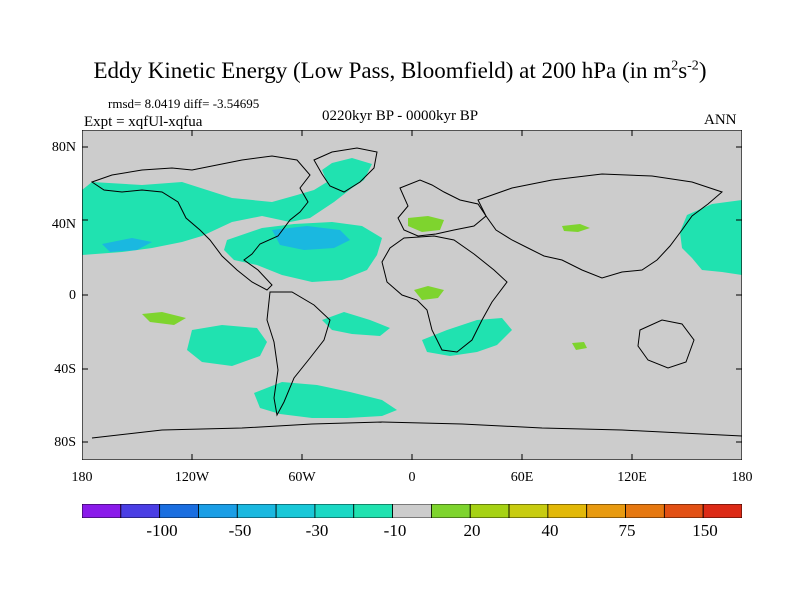 The image size is (800, 600). Describe the element at coordinates (442, 208) in the screenshot. I see `europe-outline` at that location.